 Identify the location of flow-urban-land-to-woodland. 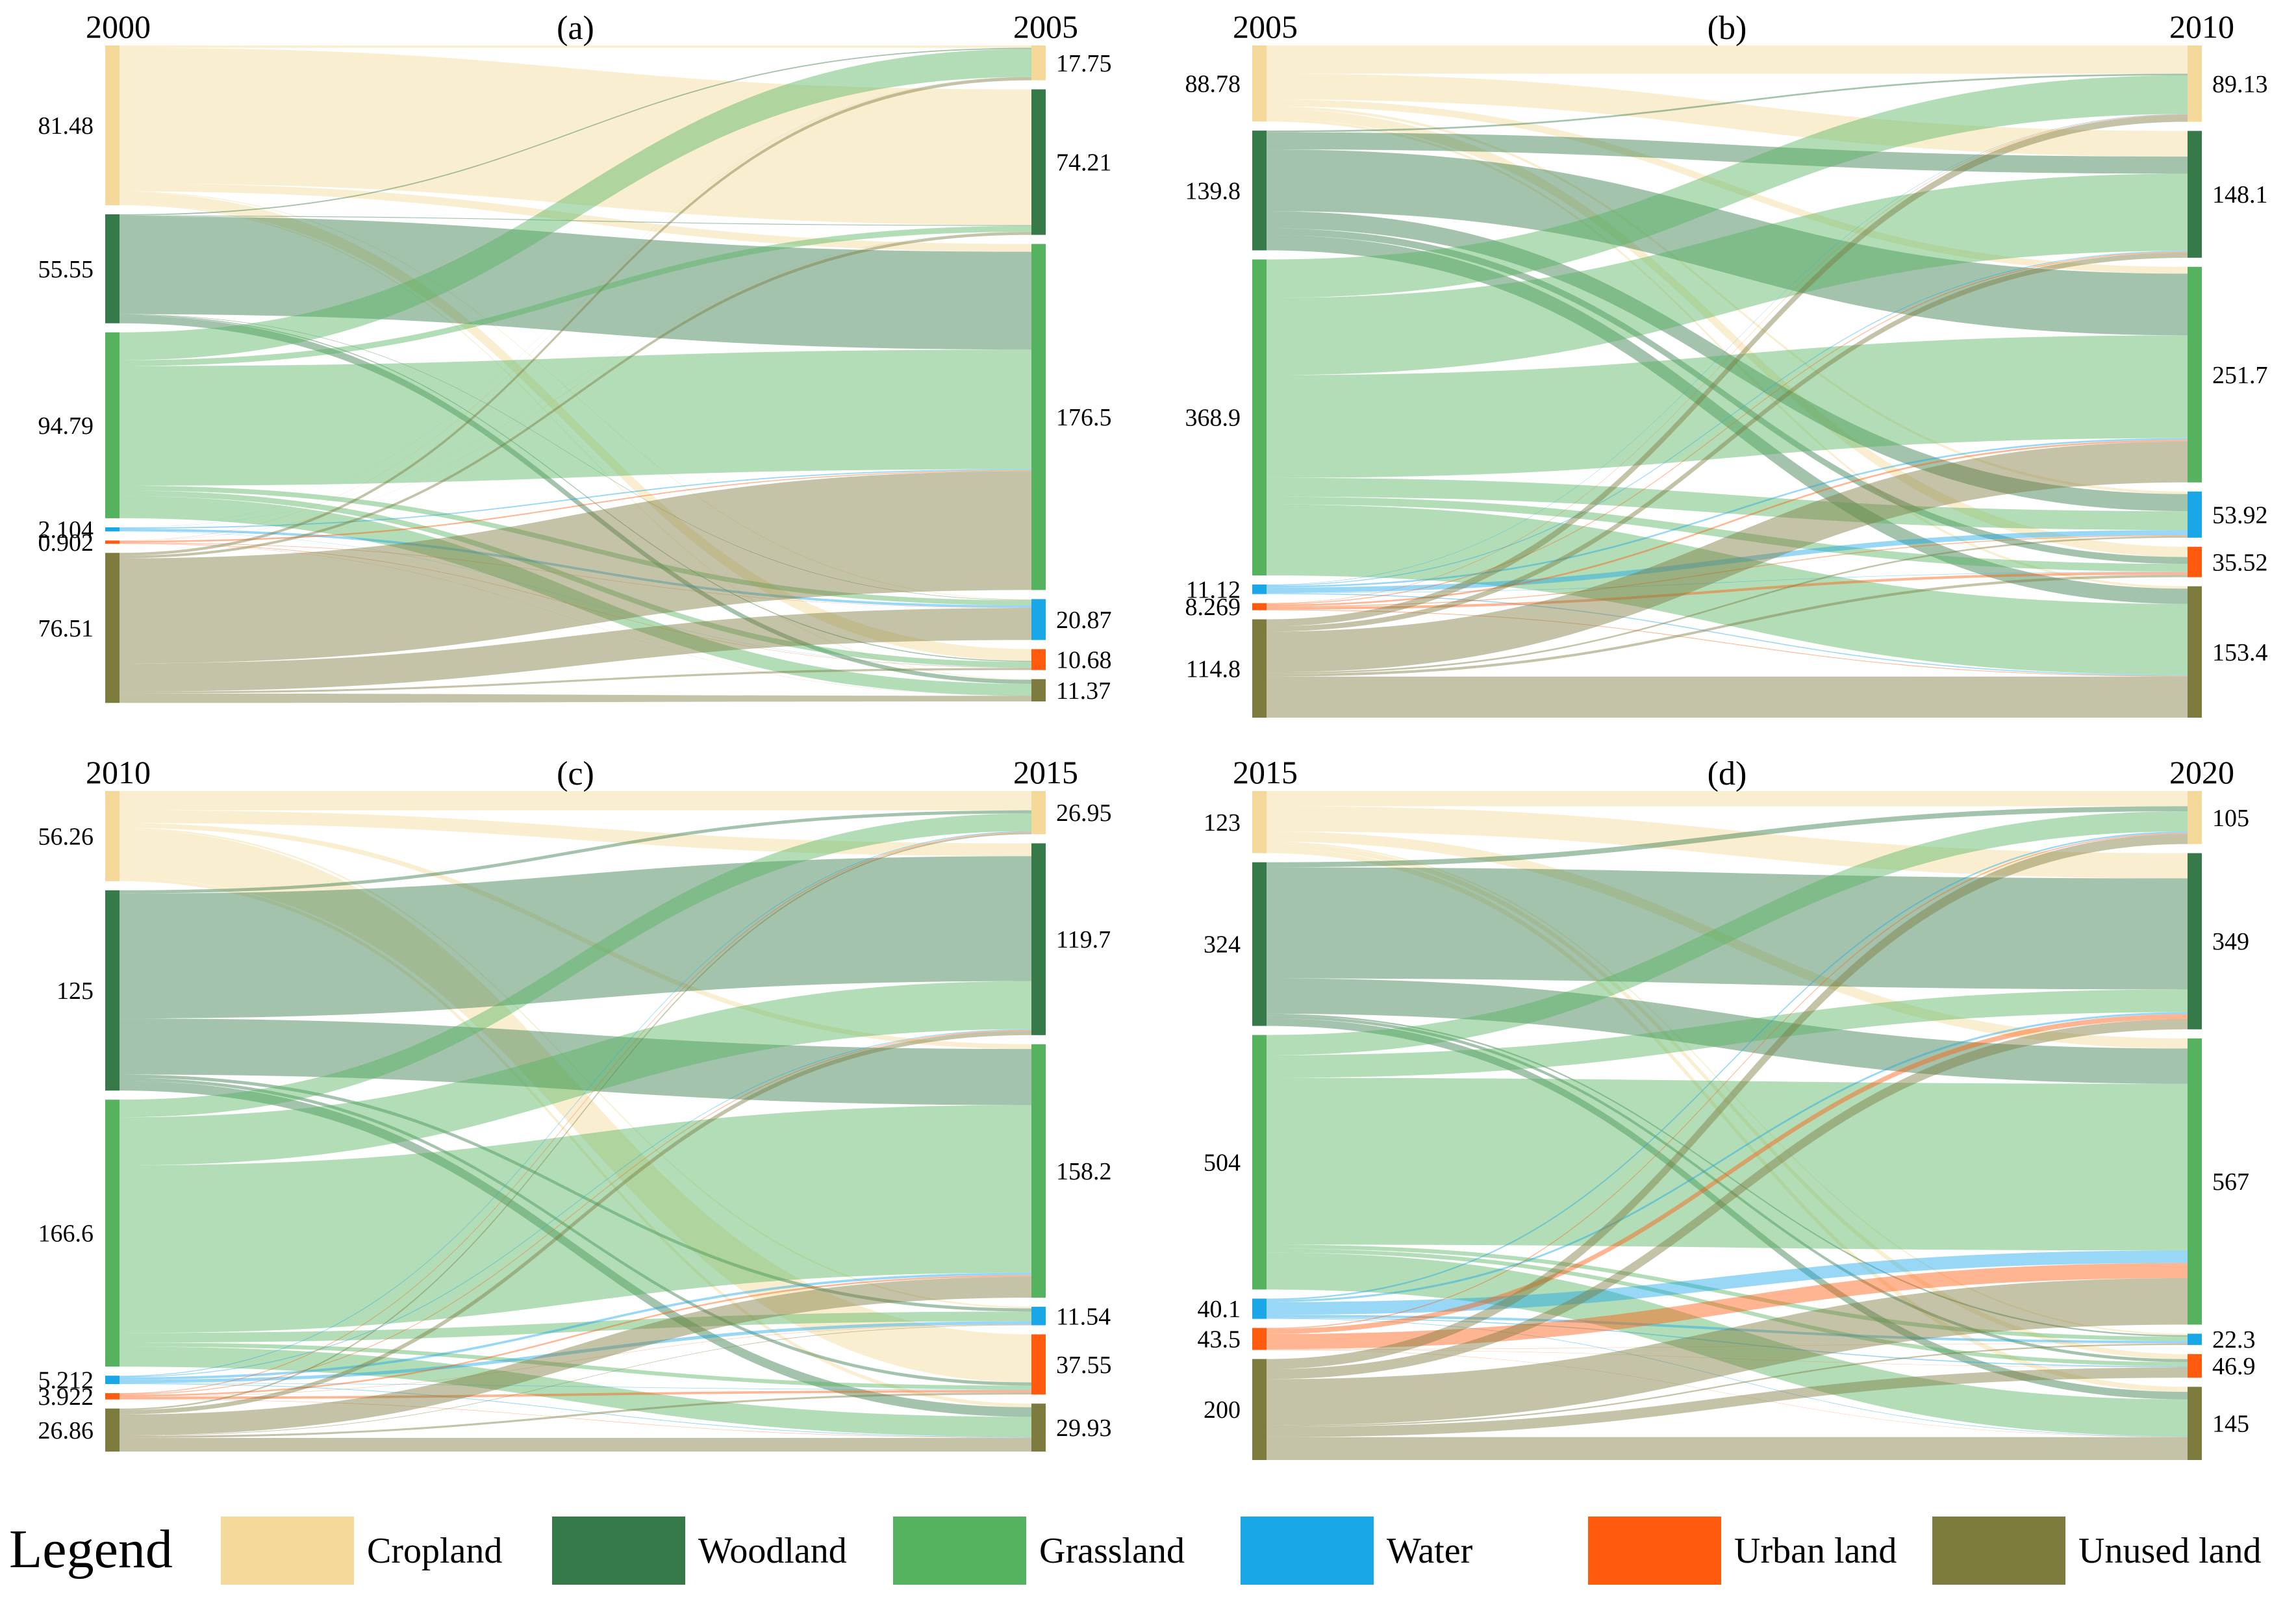
(1727, 1174).